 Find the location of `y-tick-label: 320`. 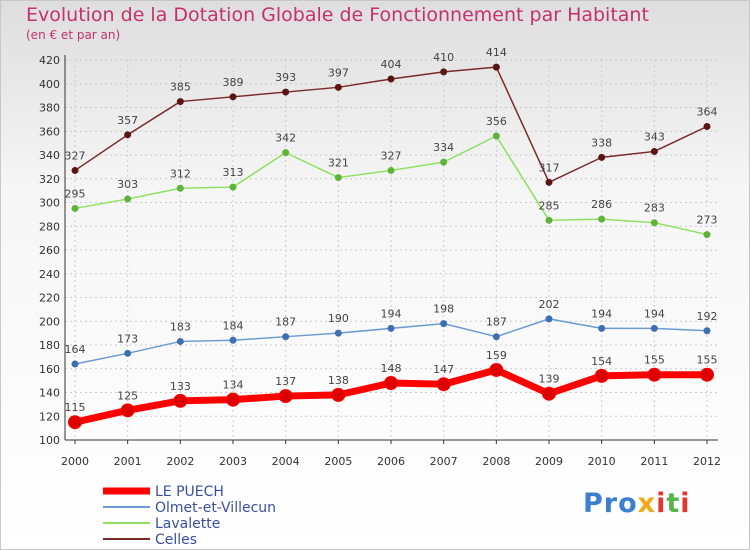

y-tick-label: 320 is located at coordinates (49, 179).